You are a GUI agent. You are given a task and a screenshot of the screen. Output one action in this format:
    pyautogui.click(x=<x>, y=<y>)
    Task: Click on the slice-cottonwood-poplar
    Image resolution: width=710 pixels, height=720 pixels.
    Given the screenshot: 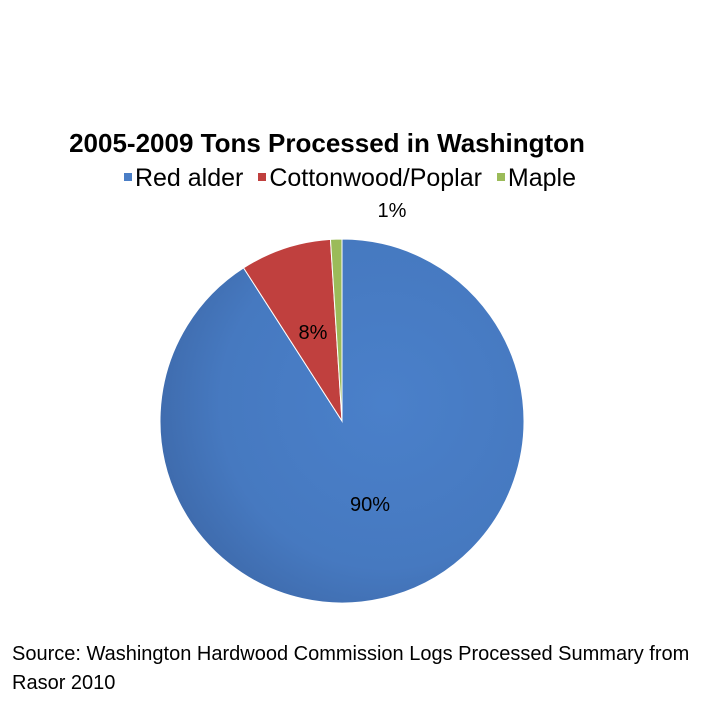 What is the action you would take?
    pyautogui.click(x=292, y=330)
    